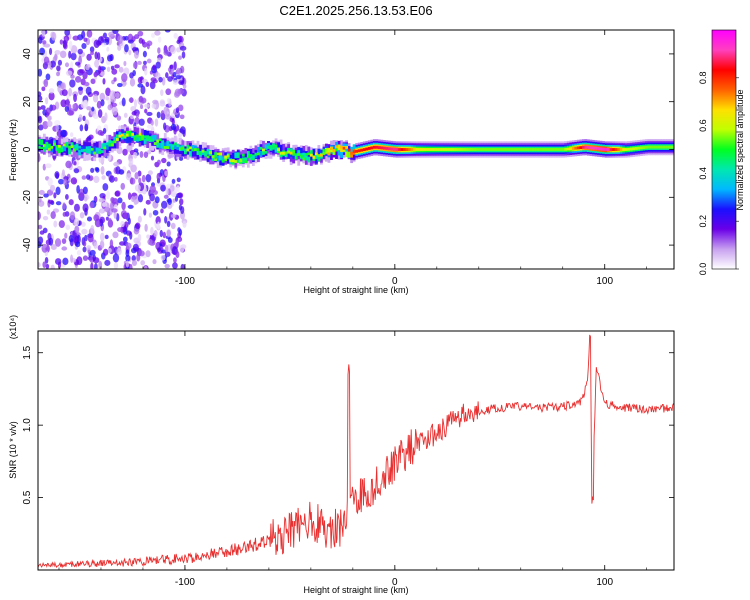  I want to click on colorbar-tick-label: 0.0, so click(703, 269).